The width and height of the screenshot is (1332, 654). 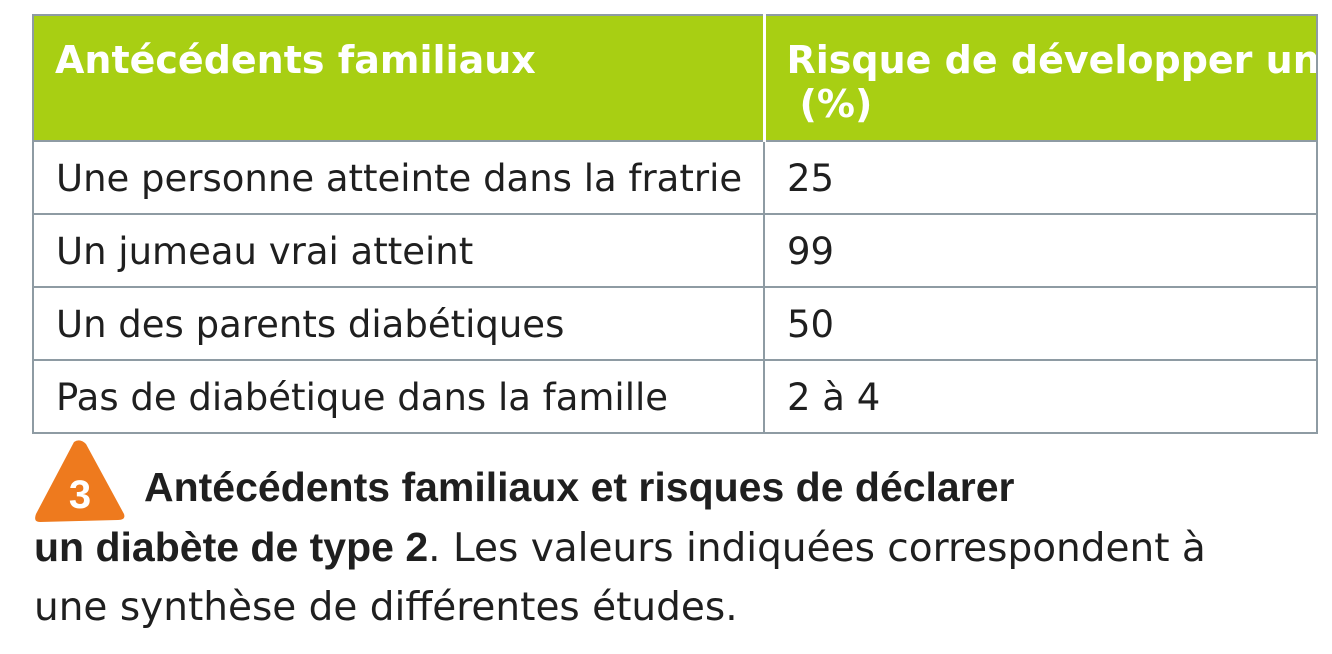 I want to click on triangle-badge-icon, so click(x=80, y=481).